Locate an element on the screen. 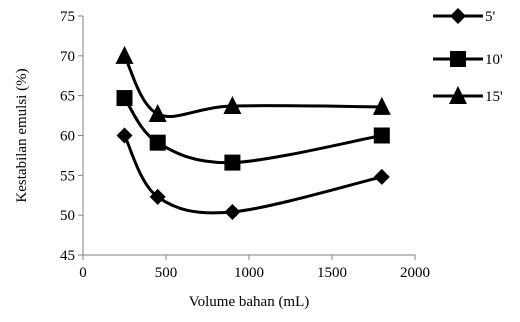 The height and width of the screenshot is (322, 520). legend: 5' 10' 15' is located at coordinates (468, 56).